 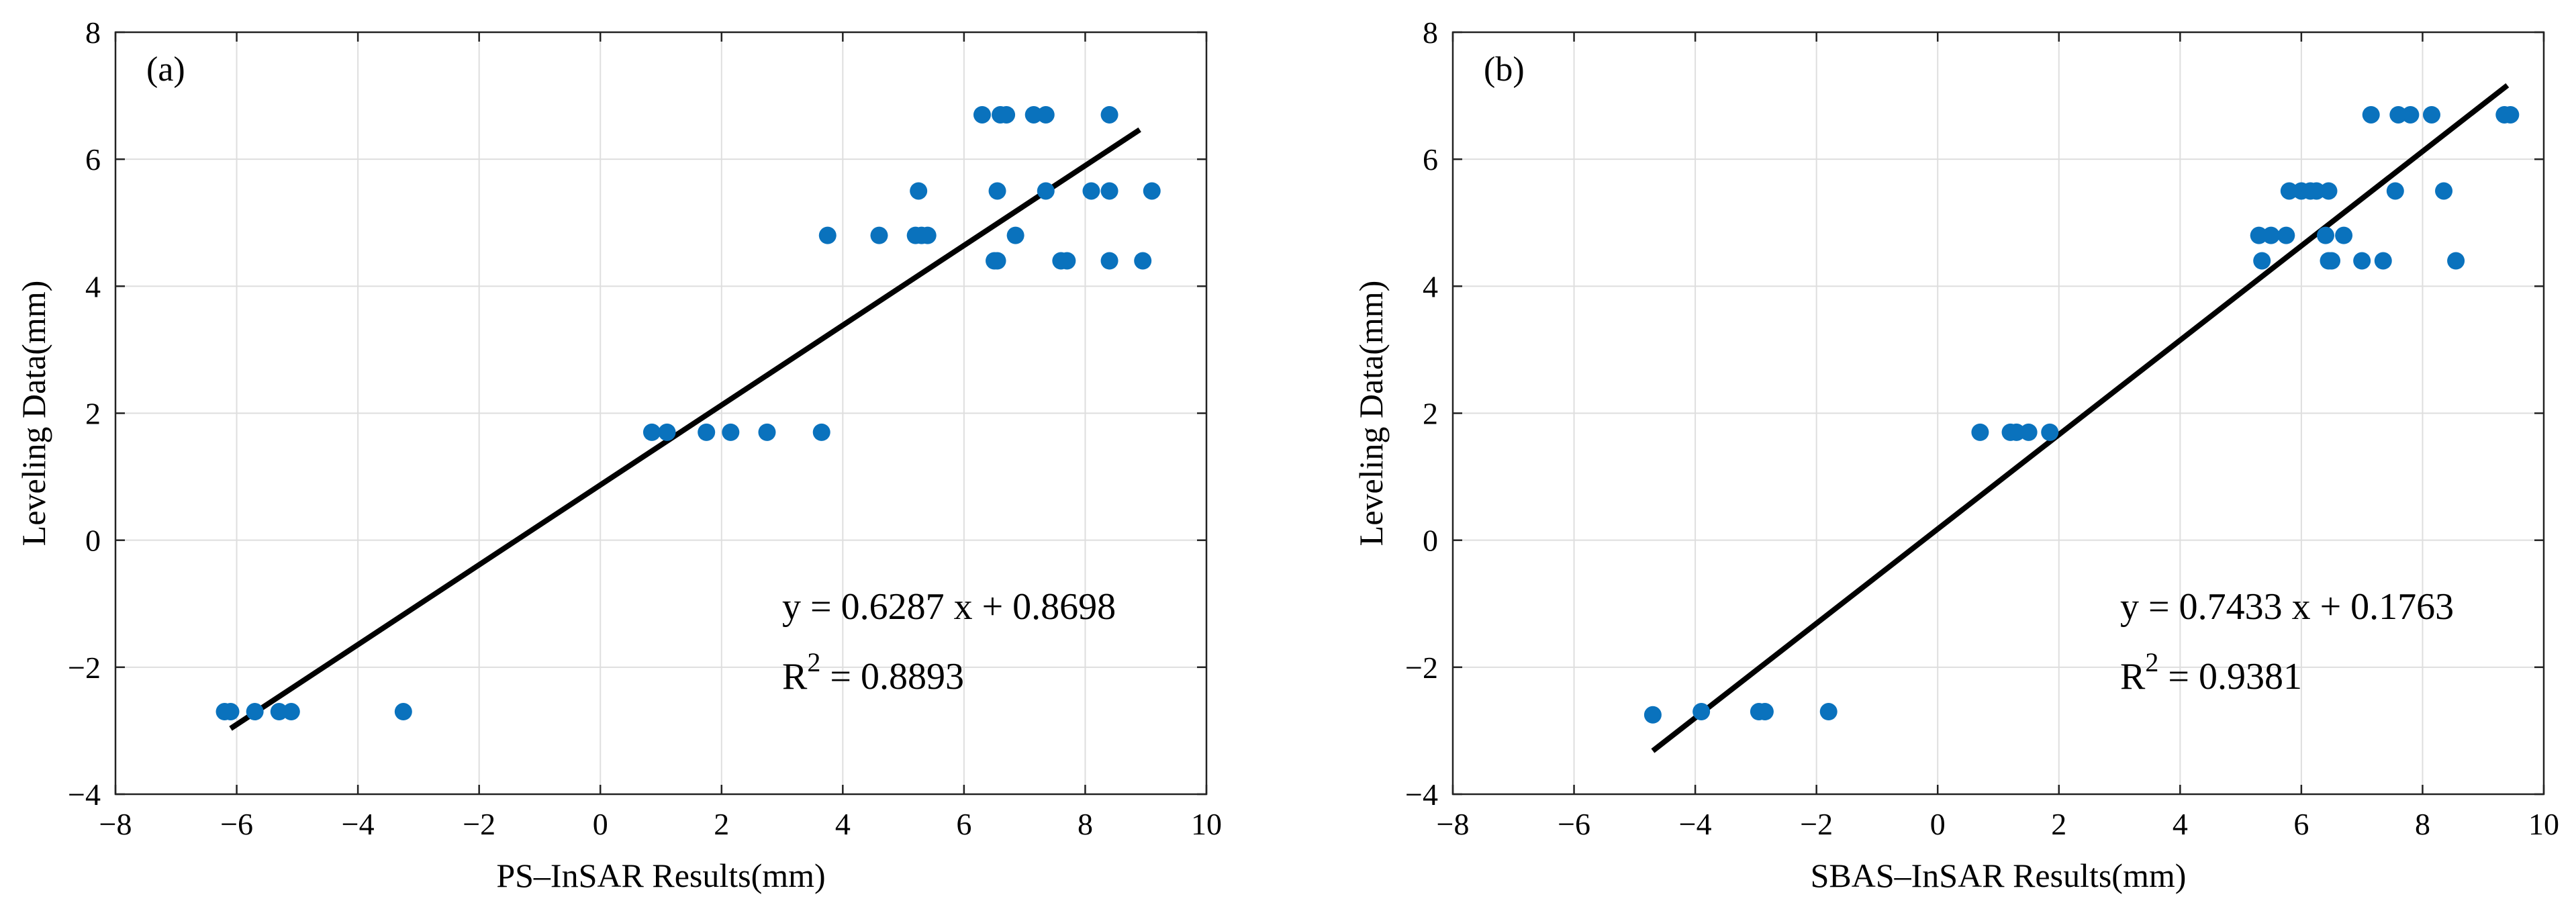 I want to click on x-axis-label: PS–InSAR Results(mm), so click(x=660, y=875).